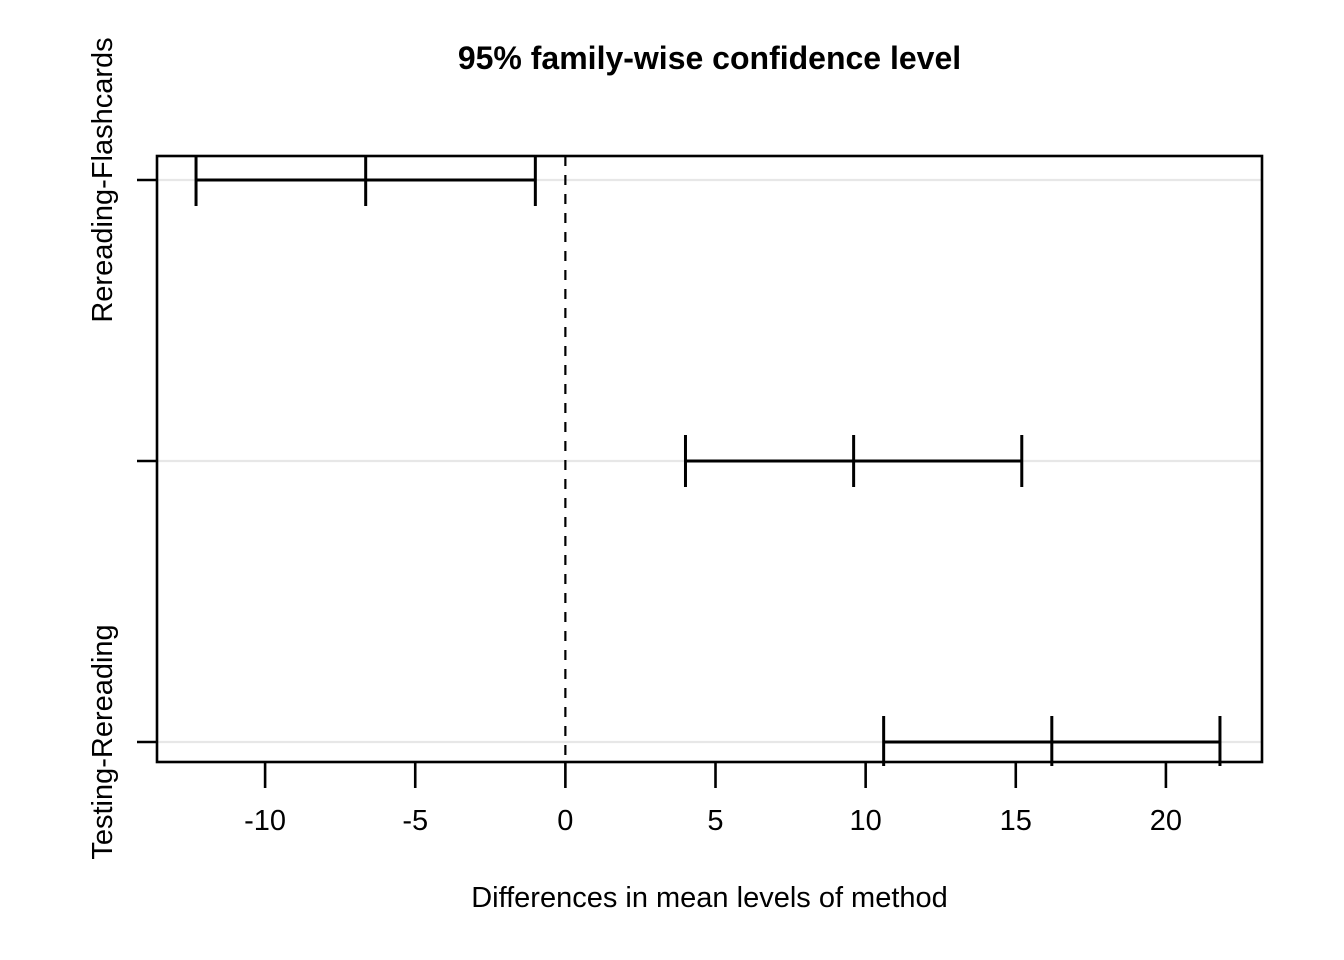 This screenshot has width=1344, height=960. What do you see at coordinates (1166, 821) in the screenshot?
I see `x-tick-label: 20` at bounding box center [1166, 821].